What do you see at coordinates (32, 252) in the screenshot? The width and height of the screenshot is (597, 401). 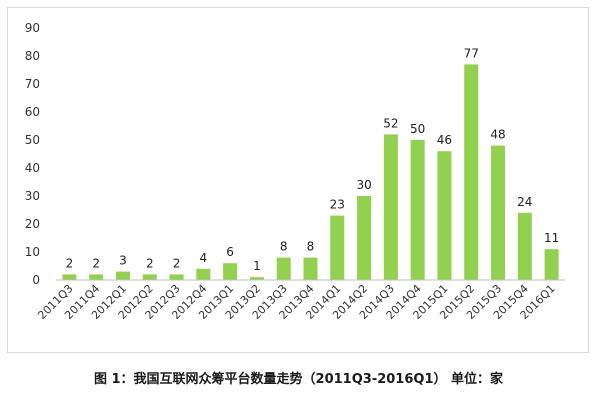 I see `y-tick-label: 10` at bounding box center [32, 252].